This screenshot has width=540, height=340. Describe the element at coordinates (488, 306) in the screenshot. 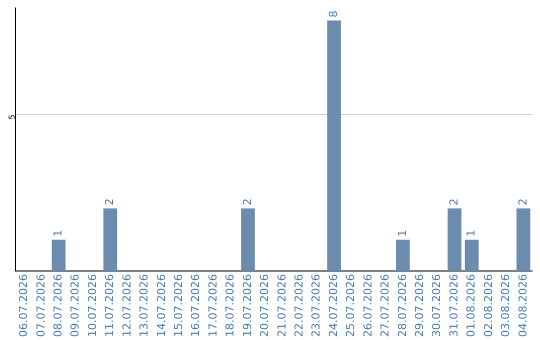

I see `x-tick-label: 02.08.2026` at that location.